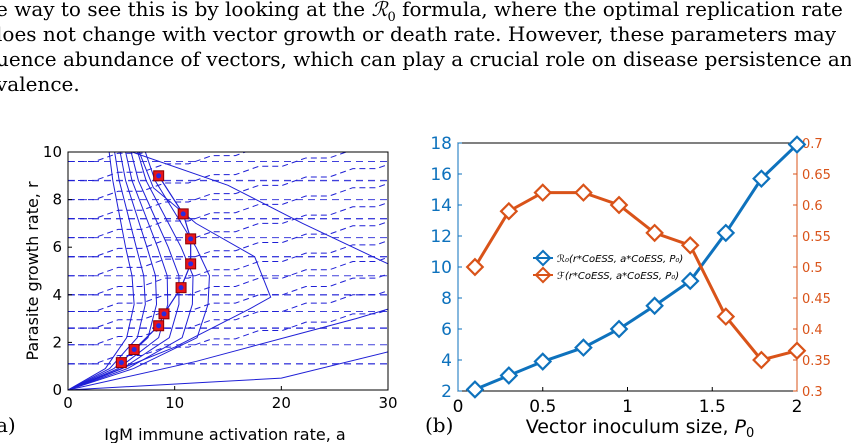 The width and height of the screenshot is (851, 443). Describe the element at coordinates (797, 407) in the screenshot. I see `x-tick-label-b: 2` at that location.